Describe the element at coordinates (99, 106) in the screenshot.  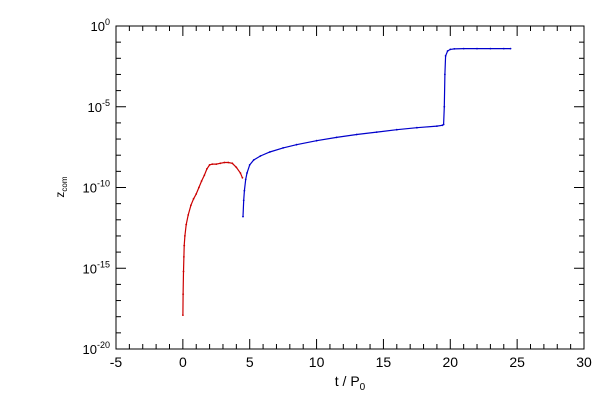
I see `y-tick-label: 10⁻⁵` at that location.